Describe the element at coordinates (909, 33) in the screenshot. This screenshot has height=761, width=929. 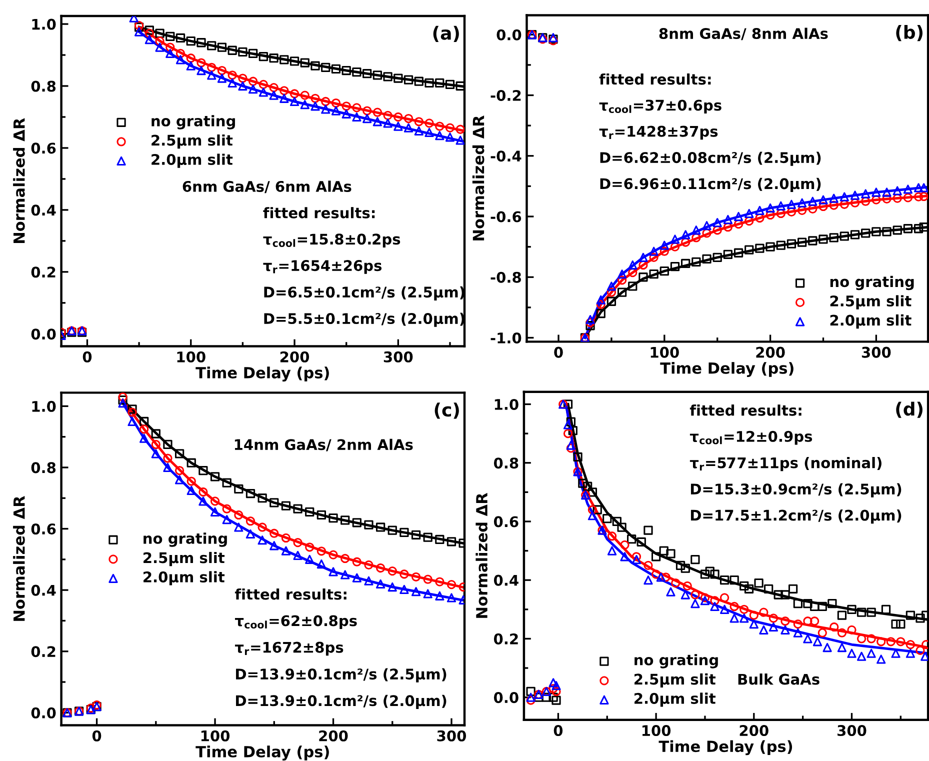
I see `annotation: (b)` at that location.